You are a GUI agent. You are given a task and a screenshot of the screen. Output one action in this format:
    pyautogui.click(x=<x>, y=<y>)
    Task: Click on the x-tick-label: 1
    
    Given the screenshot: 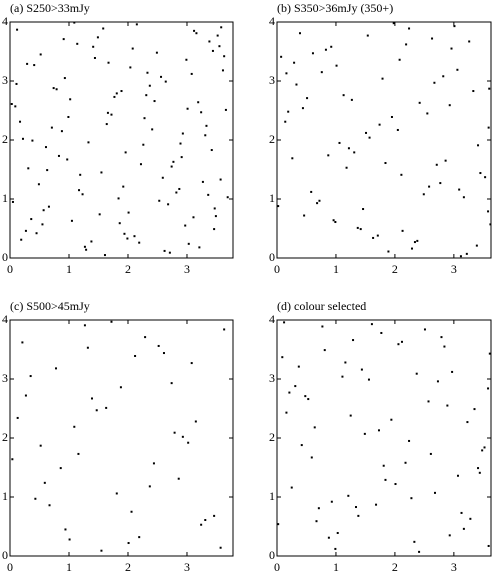 What is the action you would take?
    pyautogui.click(x=69, y=269)
    